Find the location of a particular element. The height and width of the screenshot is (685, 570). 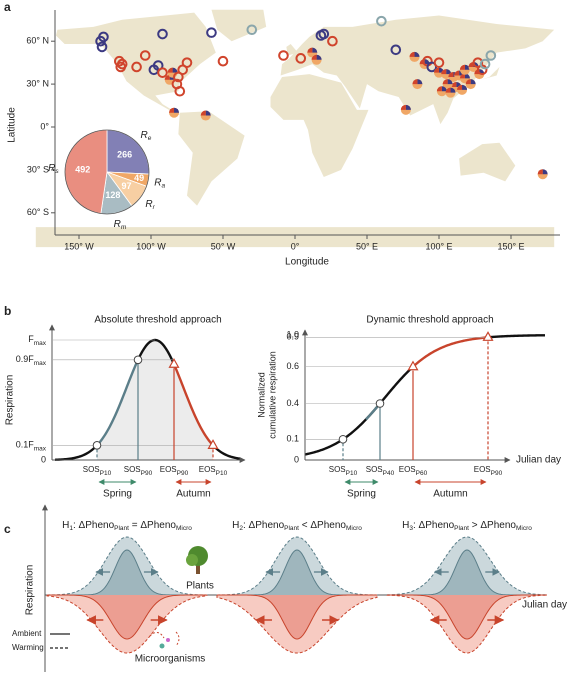

y-axis-label: cumulative respiration is located at coordinates (272, 395).